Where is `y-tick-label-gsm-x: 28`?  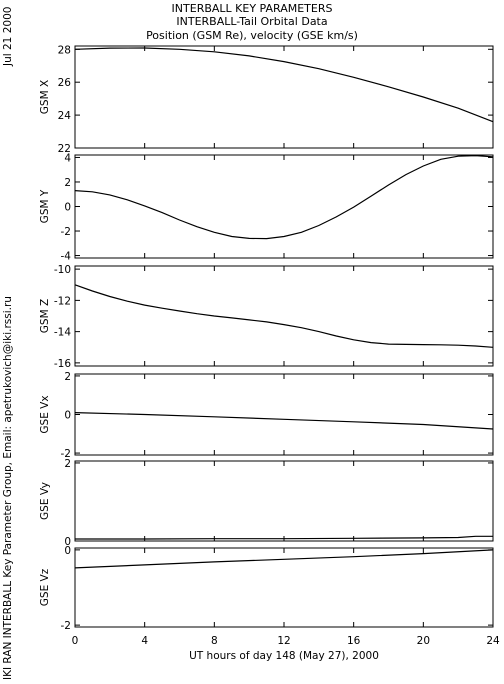
y-tick-label-gsm-x: 28 is located at coordinates (64, 50).